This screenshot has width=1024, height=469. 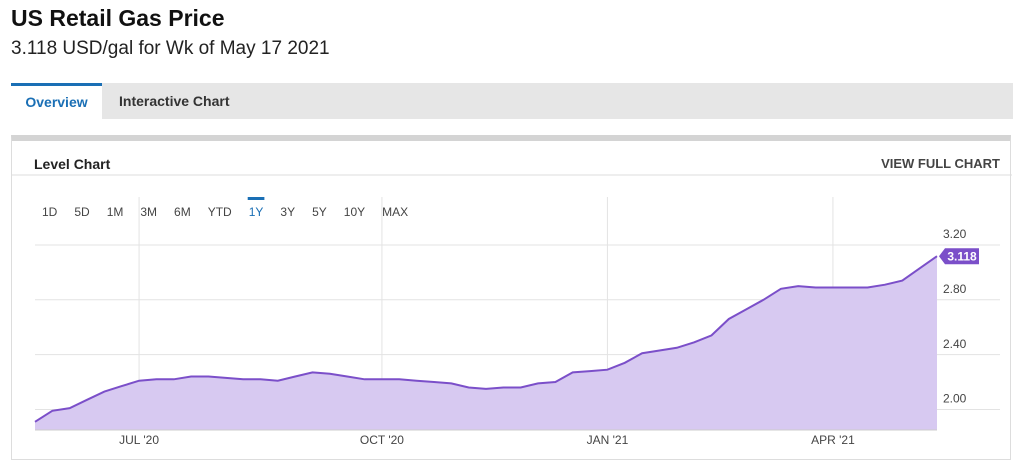 What do you see at coordinates (256, 198) in the screenshot?
I see `active-indicator` at bounding box center [256, 198].